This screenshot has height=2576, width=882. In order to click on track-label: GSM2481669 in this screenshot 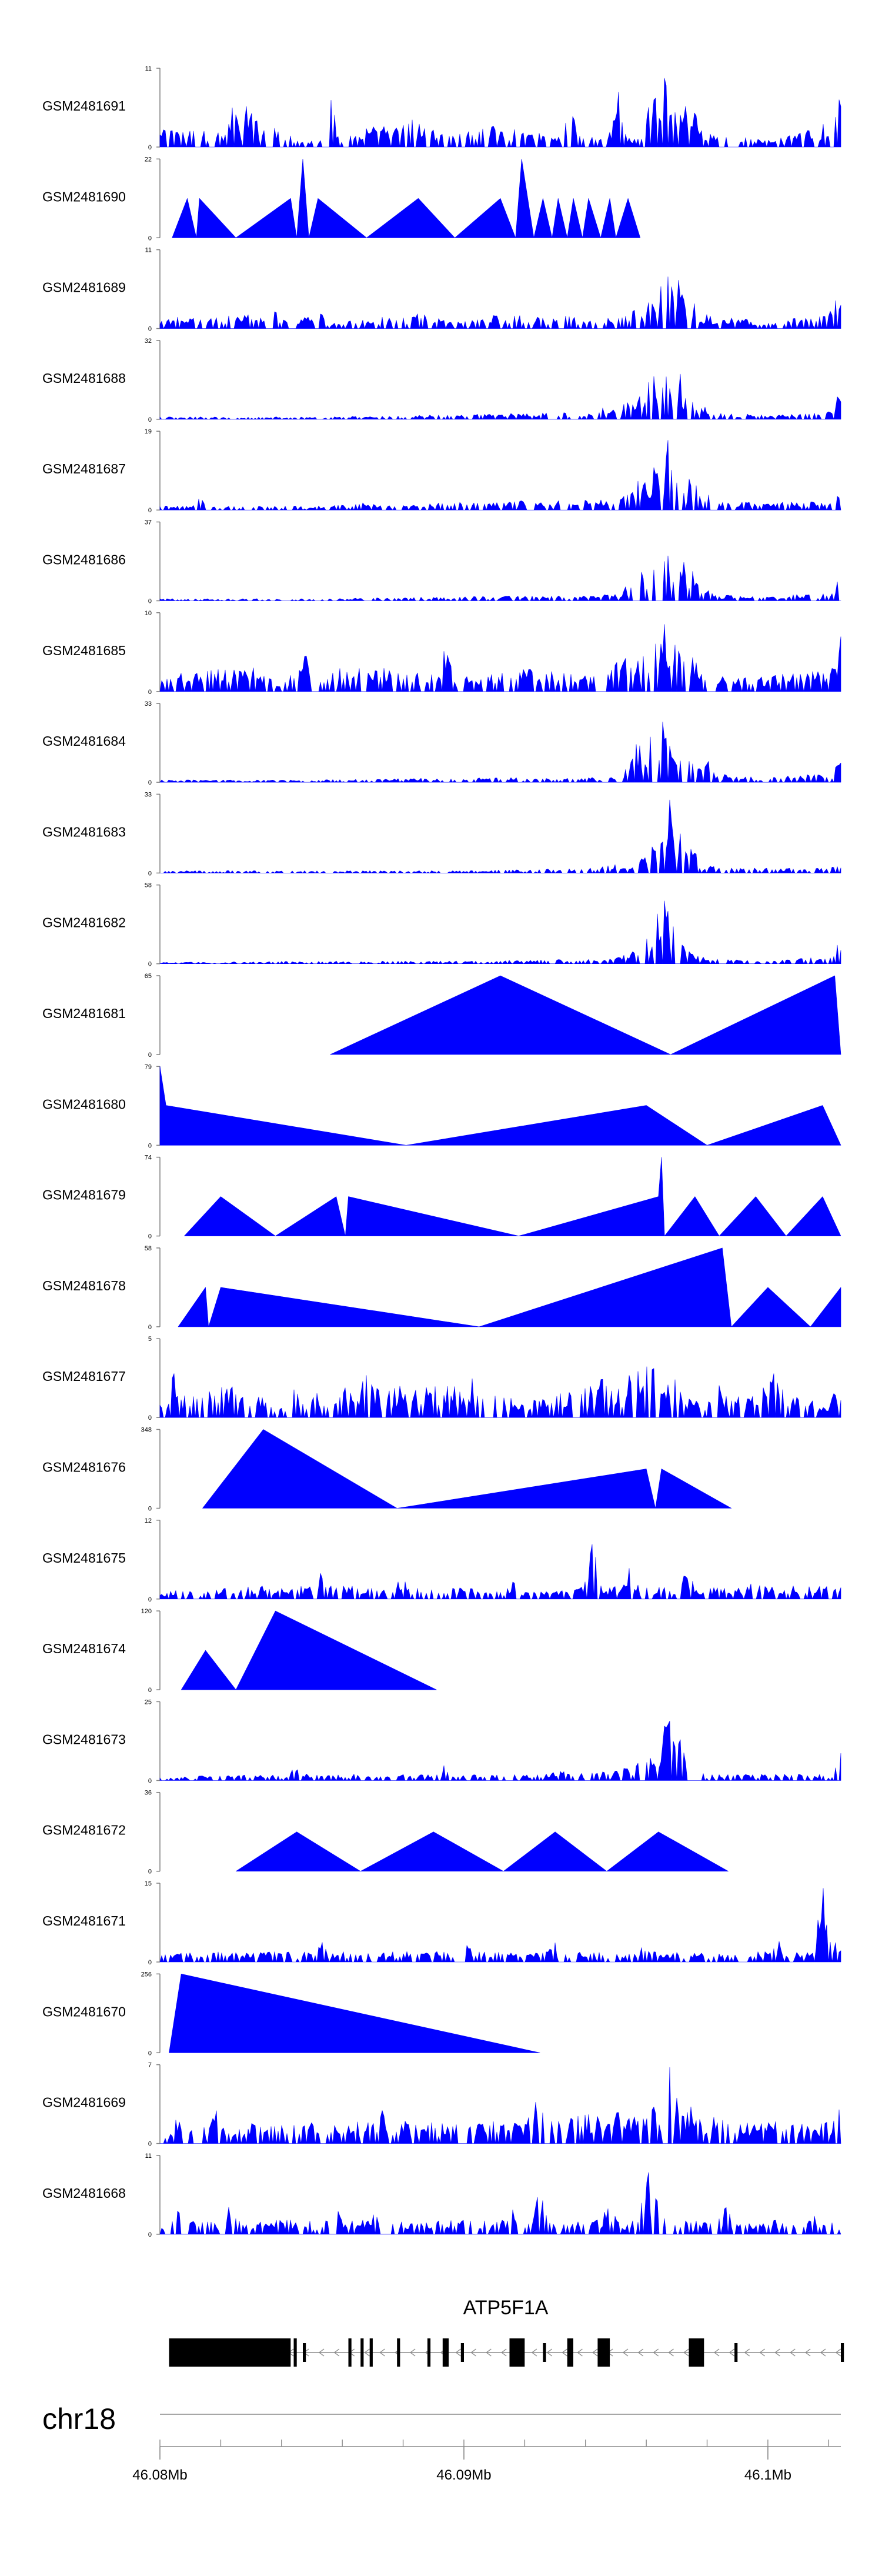, I will do `click(84, 2102)`.